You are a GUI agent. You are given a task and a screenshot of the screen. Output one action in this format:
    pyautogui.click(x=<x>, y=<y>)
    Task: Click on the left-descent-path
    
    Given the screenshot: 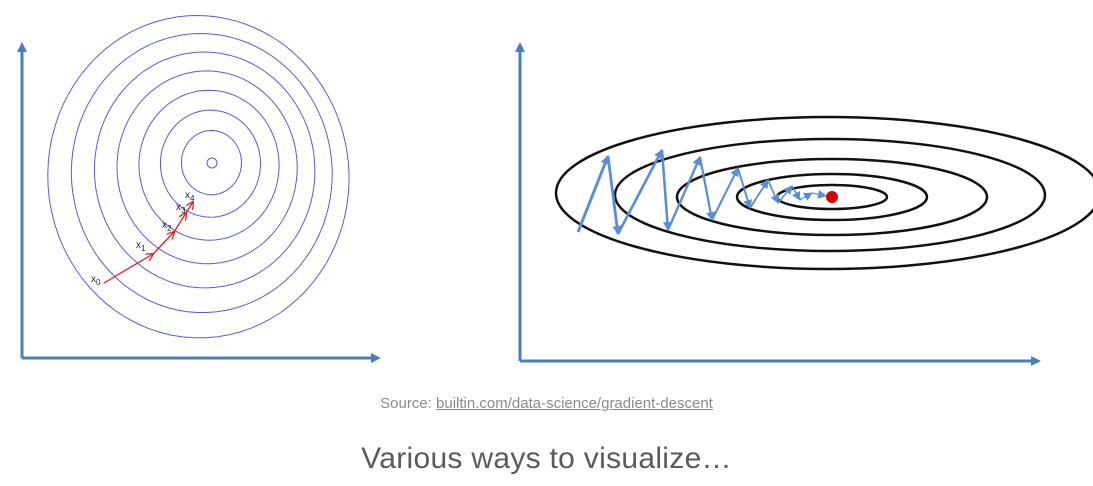 What is the action you would take?
    pyautogui.click(x=148, y=243)
    